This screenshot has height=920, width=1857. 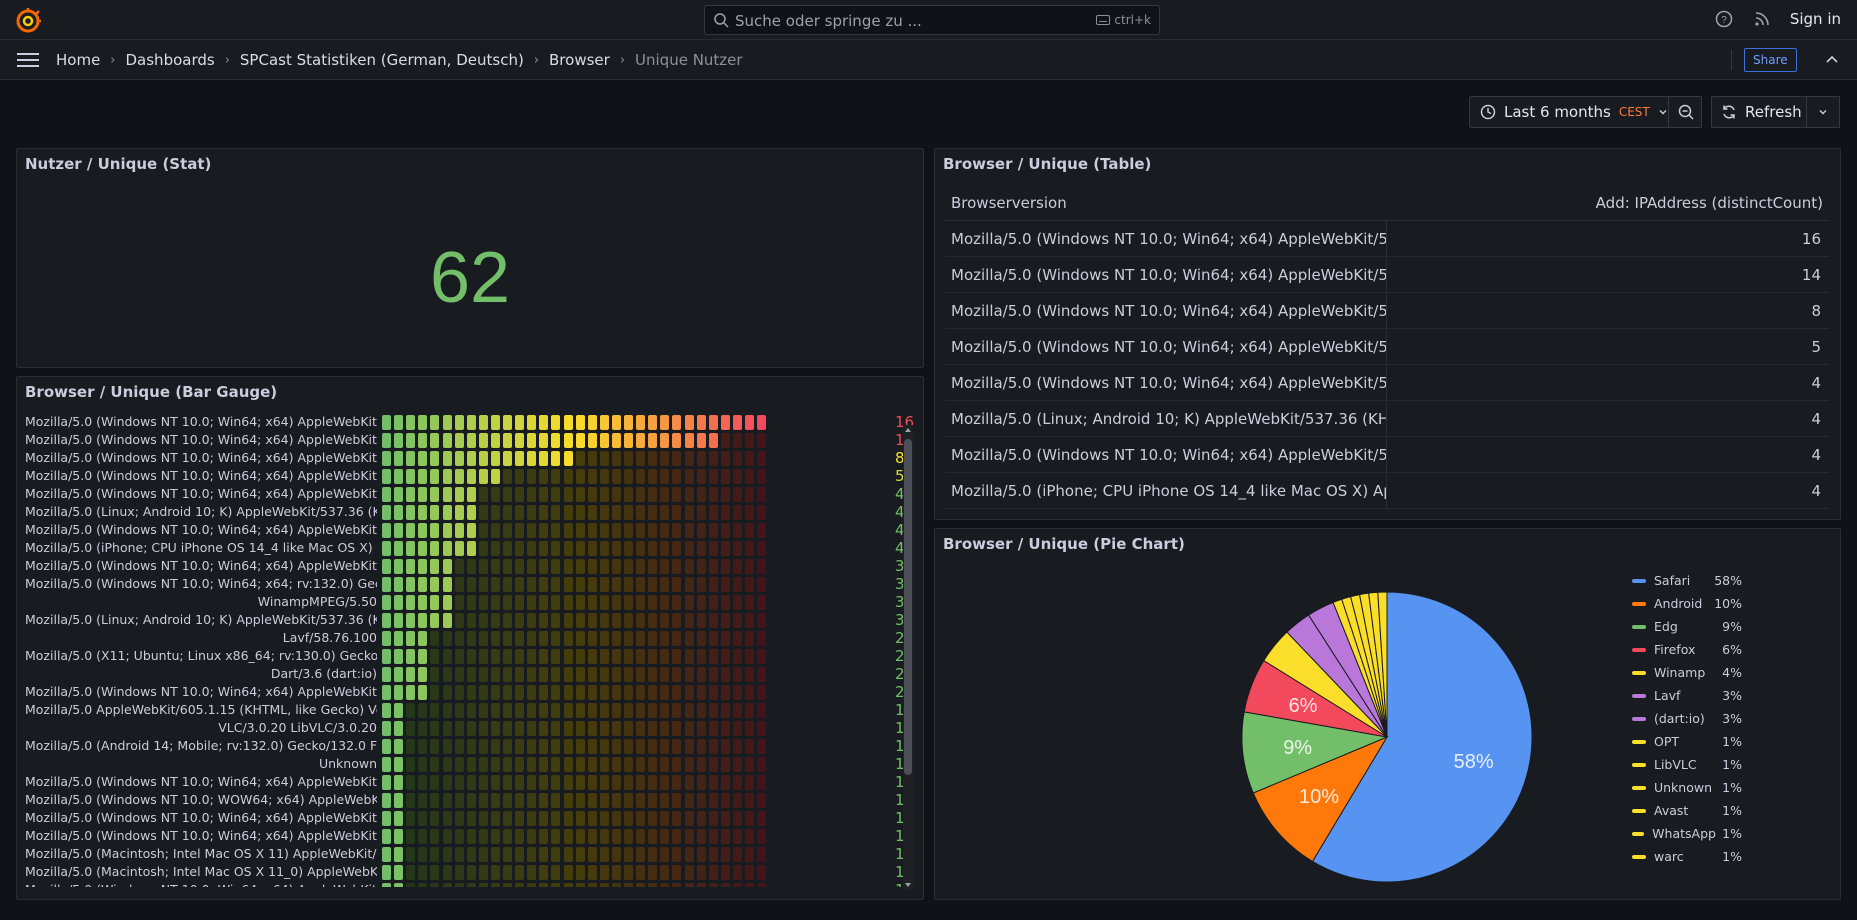 I want to click on grafana-logo-icon, so click(x=28, y=21).